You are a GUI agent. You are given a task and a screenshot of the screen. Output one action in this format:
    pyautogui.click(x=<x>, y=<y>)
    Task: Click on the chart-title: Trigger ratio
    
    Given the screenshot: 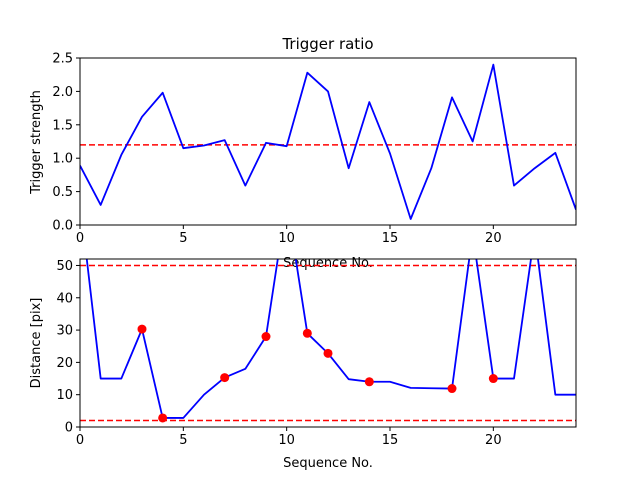 What is the action you would take?
    pyautogui.click(x=327, y=44)
    